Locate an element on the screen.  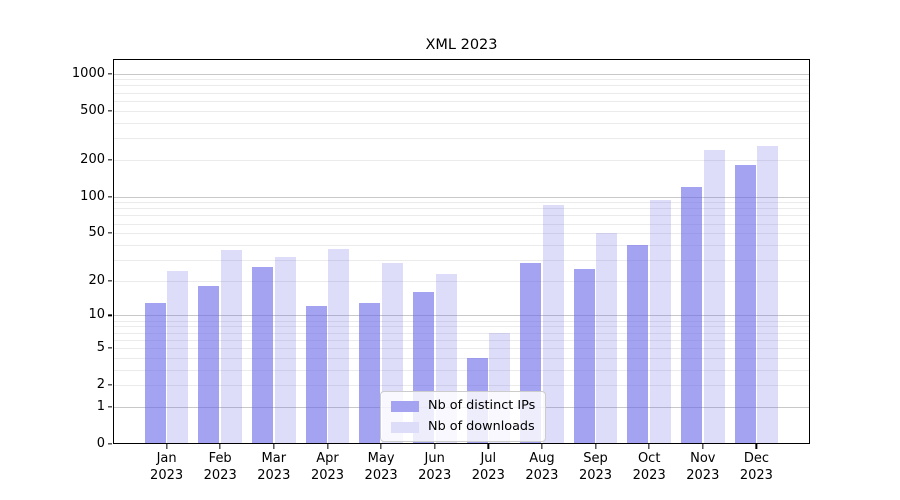
x-tick-month: Oct is located at coordinates (649, 458).